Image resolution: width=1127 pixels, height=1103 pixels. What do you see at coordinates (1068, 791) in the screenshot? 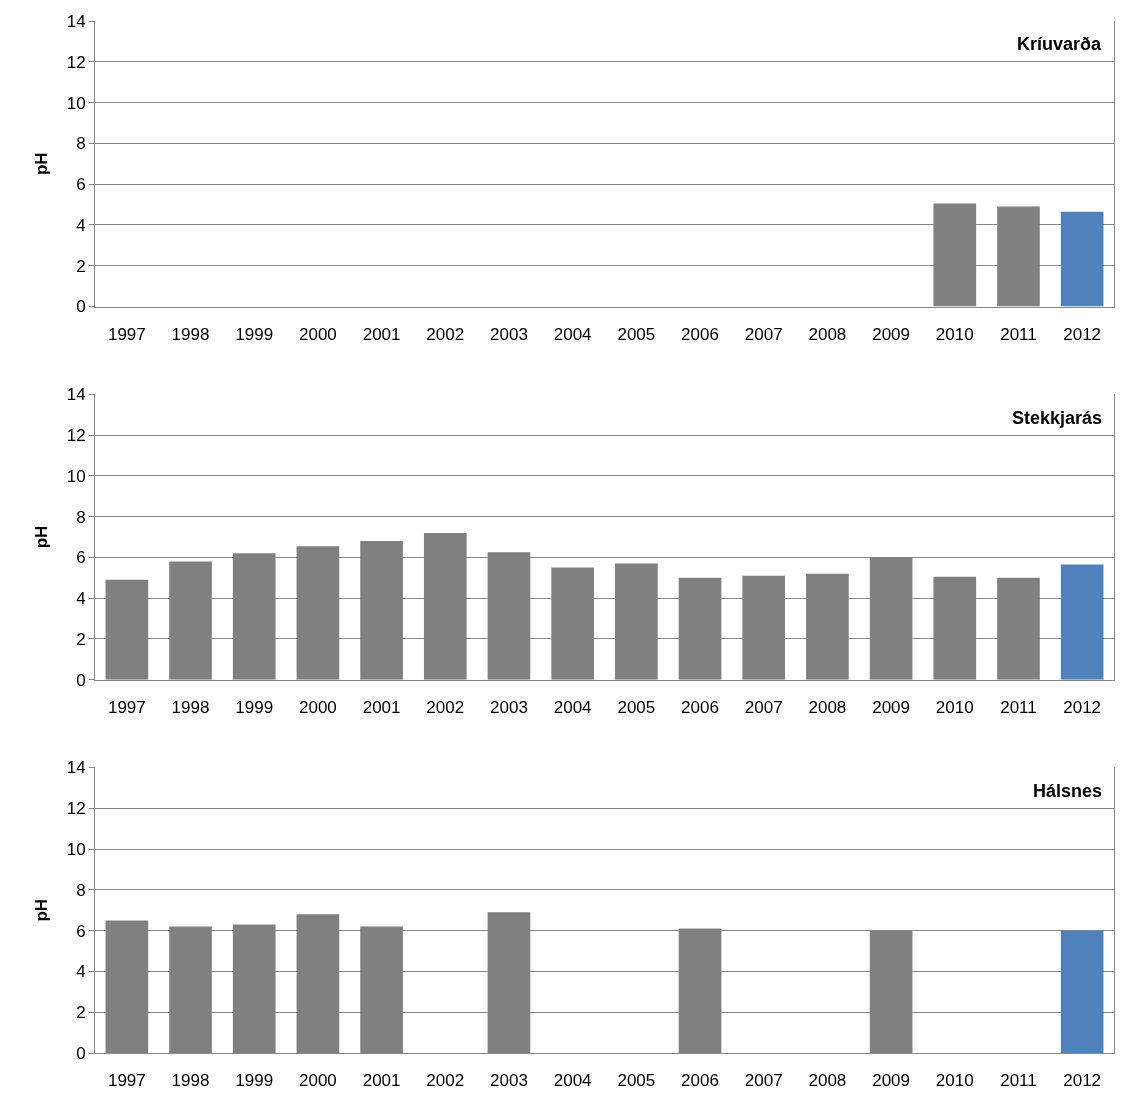
I see `text: Hálsnes` at bounding box center [1068, 791].